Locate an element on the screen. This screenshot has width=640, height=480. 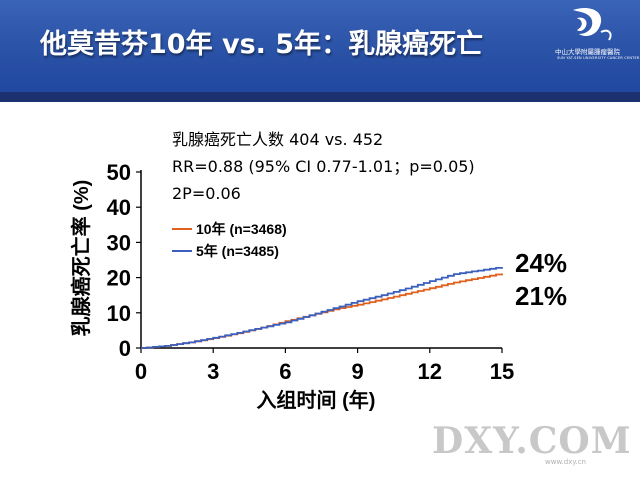
annotation-line-rr: RR=0.88 (95% CI 0.77-1.01；p=0.05) is located at coordinates (323, 166).